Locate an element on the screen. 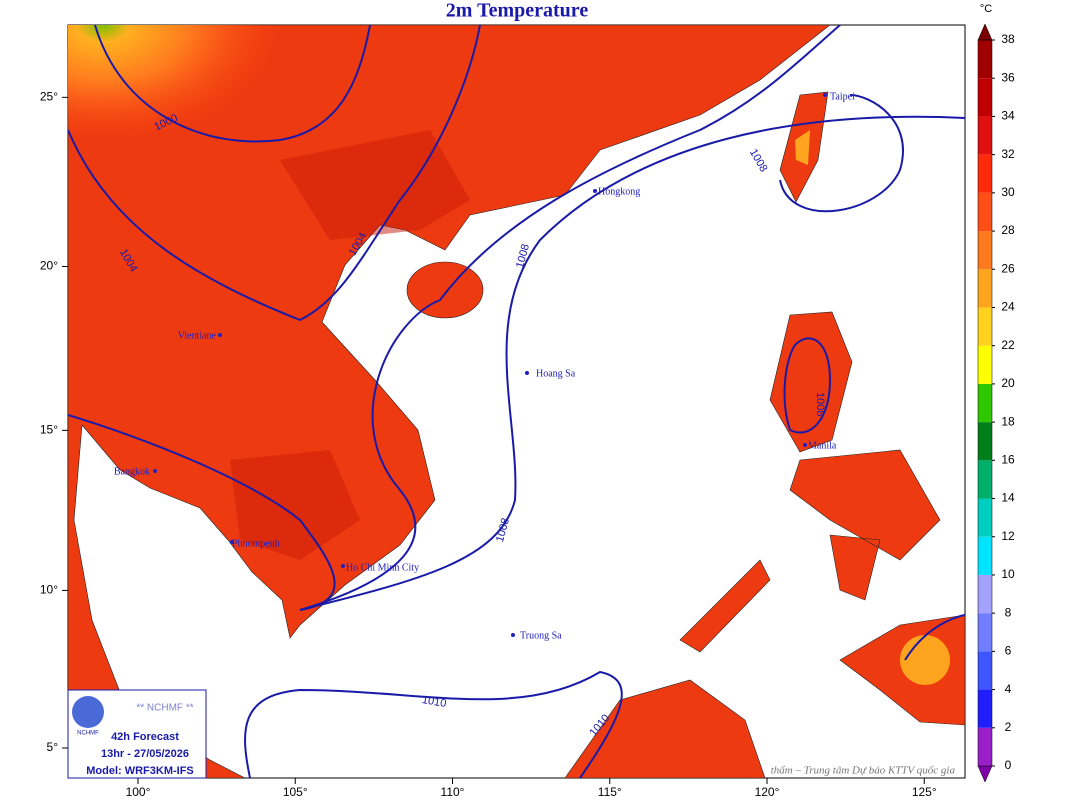 The height and width of the screenshot is (805, 1078). contour-label: 1008 is located at coordinates (820, 404).